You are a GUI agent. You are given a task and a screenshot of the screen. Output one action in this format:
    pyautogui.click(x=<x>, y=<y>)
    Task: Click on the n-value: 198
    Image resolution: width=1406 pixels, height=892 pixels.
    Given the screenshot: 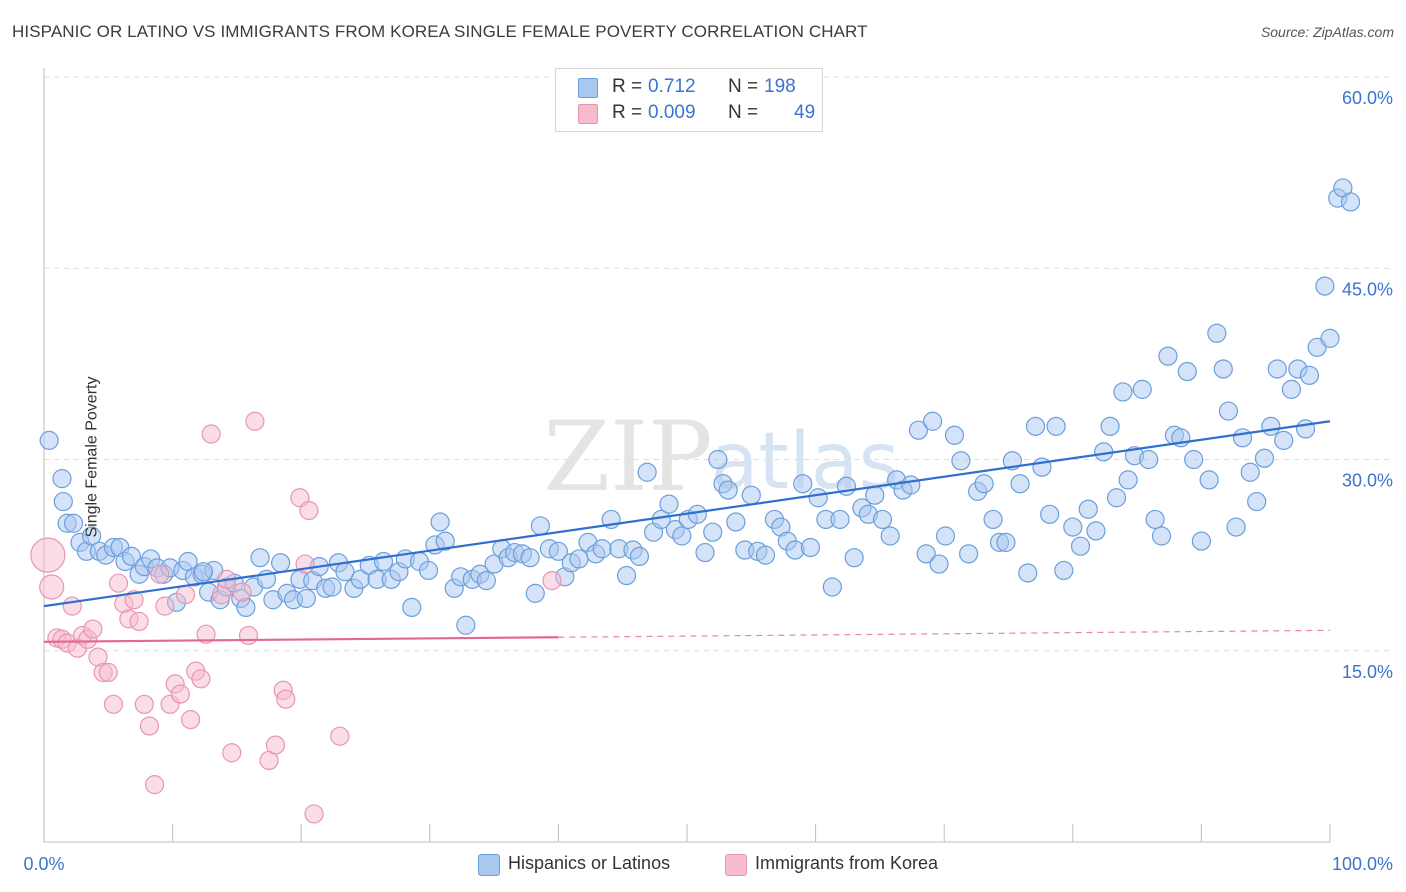 What is the action you would take?
    pyautogui.click(x=780, y=86)
    